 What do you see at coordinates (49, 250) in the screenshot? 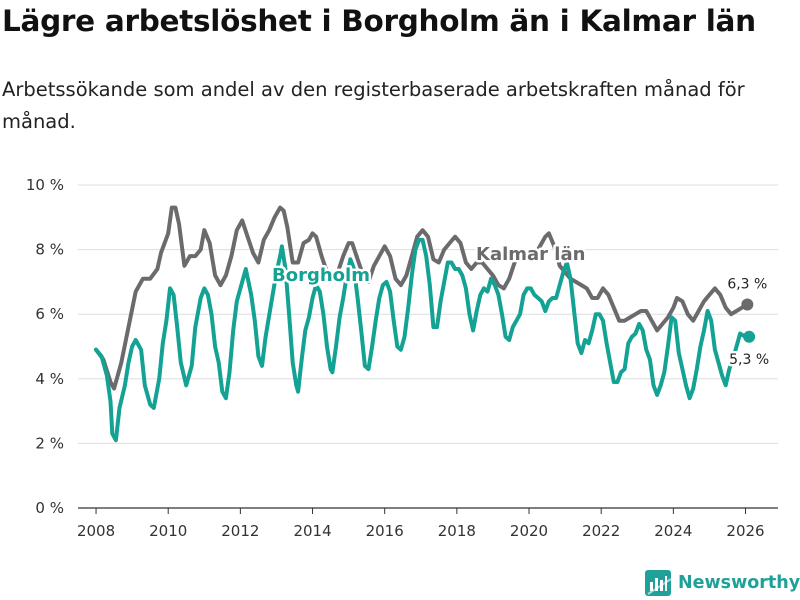
I see `y-tick-label: 8 %` at bounding box center [49, 250].